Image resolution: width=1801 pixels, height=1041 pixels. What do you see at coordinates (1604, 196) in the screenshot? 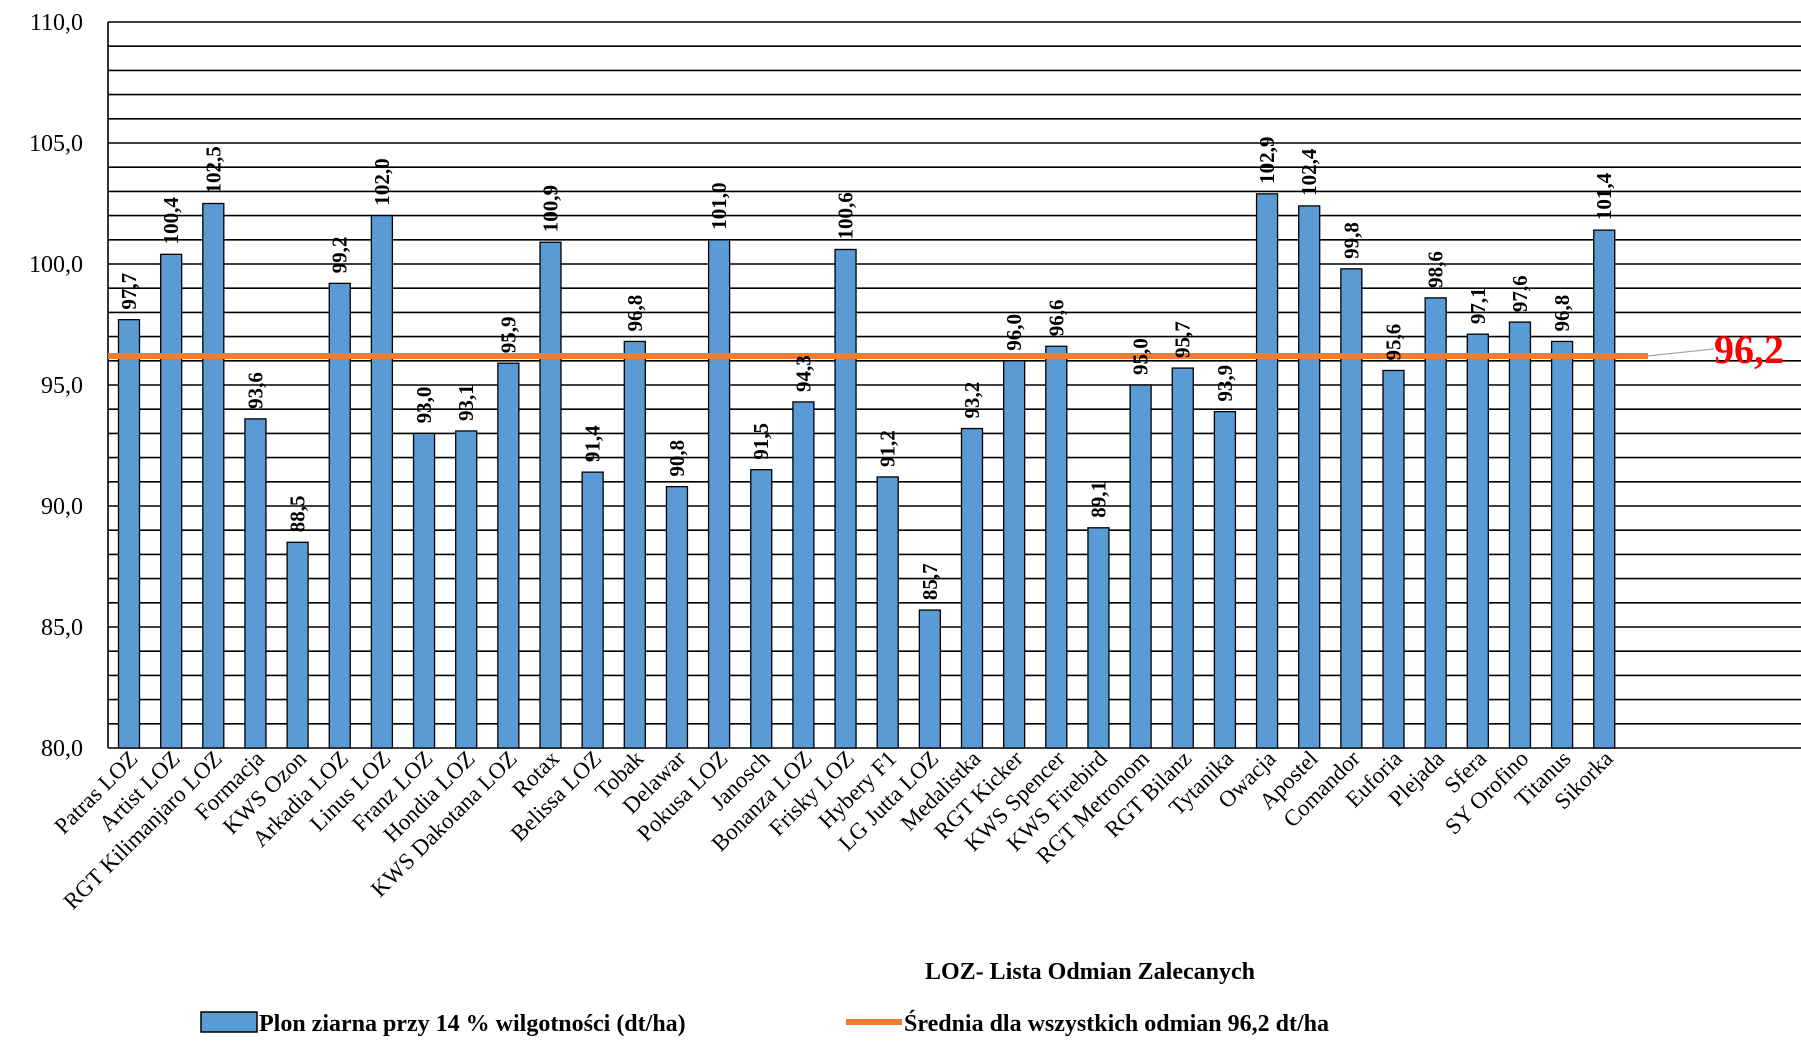
I see `data-label: 101,4` at bounding box center [1604, 196].